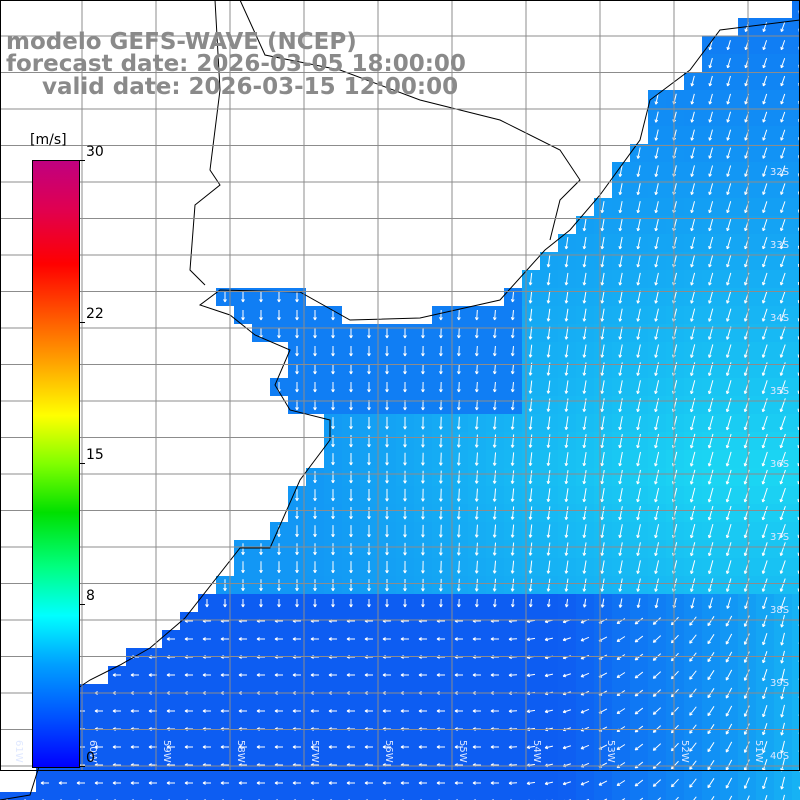  Describe the element at coordinates (95, 313) in the screenshot. I see `colorbar-tick-label: 22` at that location.